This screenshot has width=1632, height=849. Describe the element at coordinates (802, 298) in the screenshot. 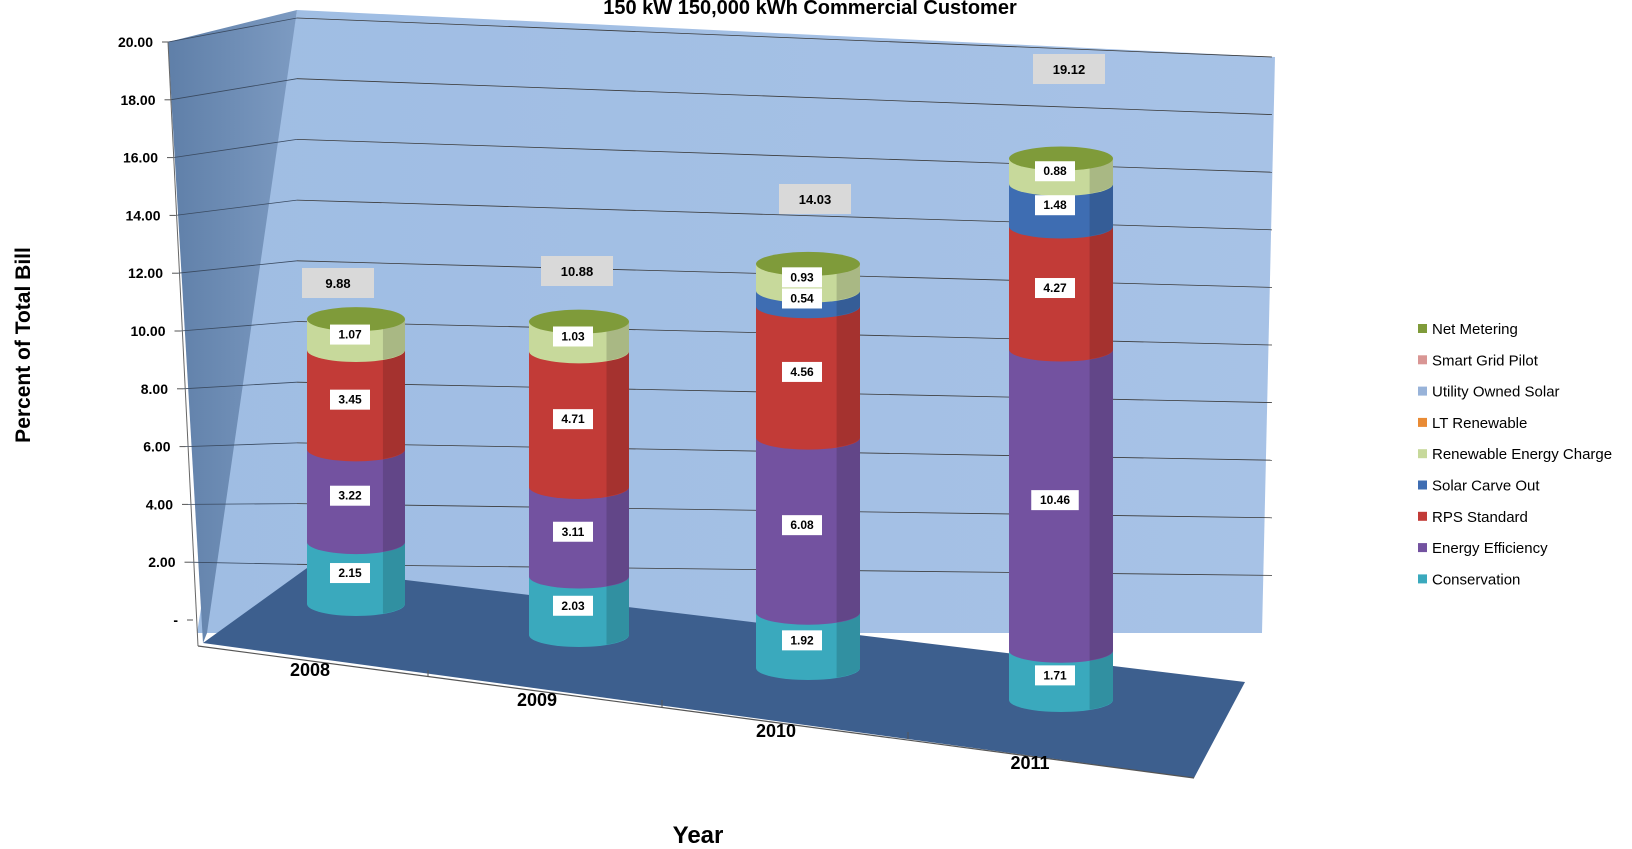

I see `data-label: 0.54` at that location.